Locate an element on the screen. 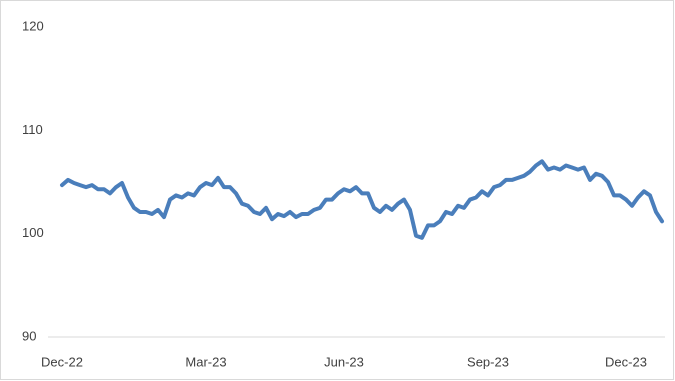  y-tick-label: 120 is located at coordinates (33, 25).